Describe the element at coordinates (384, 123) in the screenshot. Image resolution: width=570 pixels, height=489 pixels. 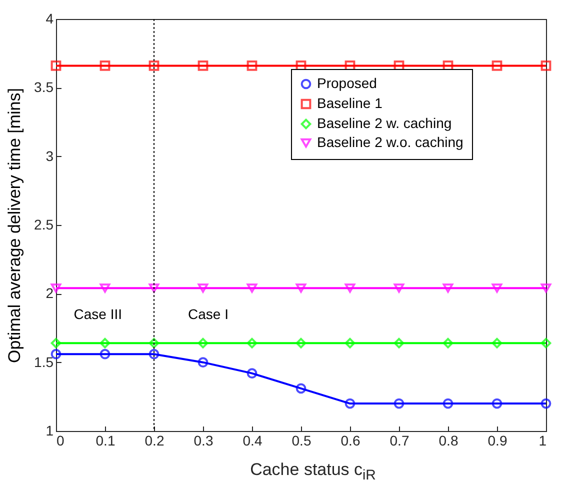
I see `legend-label: Baseline 2 w. caching` at that location.